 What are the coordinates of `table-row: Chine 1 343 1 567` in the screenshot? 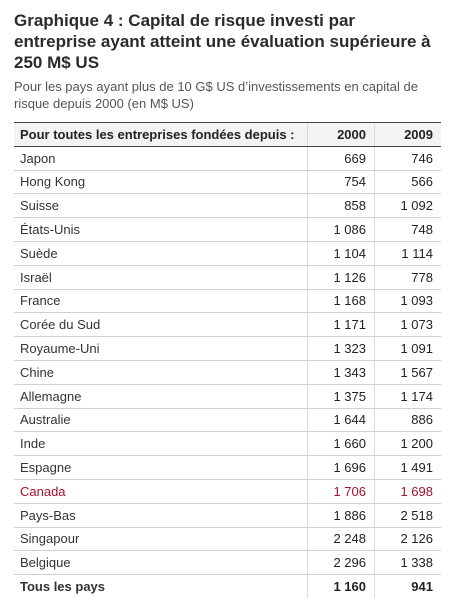 It's located at (227, 372).